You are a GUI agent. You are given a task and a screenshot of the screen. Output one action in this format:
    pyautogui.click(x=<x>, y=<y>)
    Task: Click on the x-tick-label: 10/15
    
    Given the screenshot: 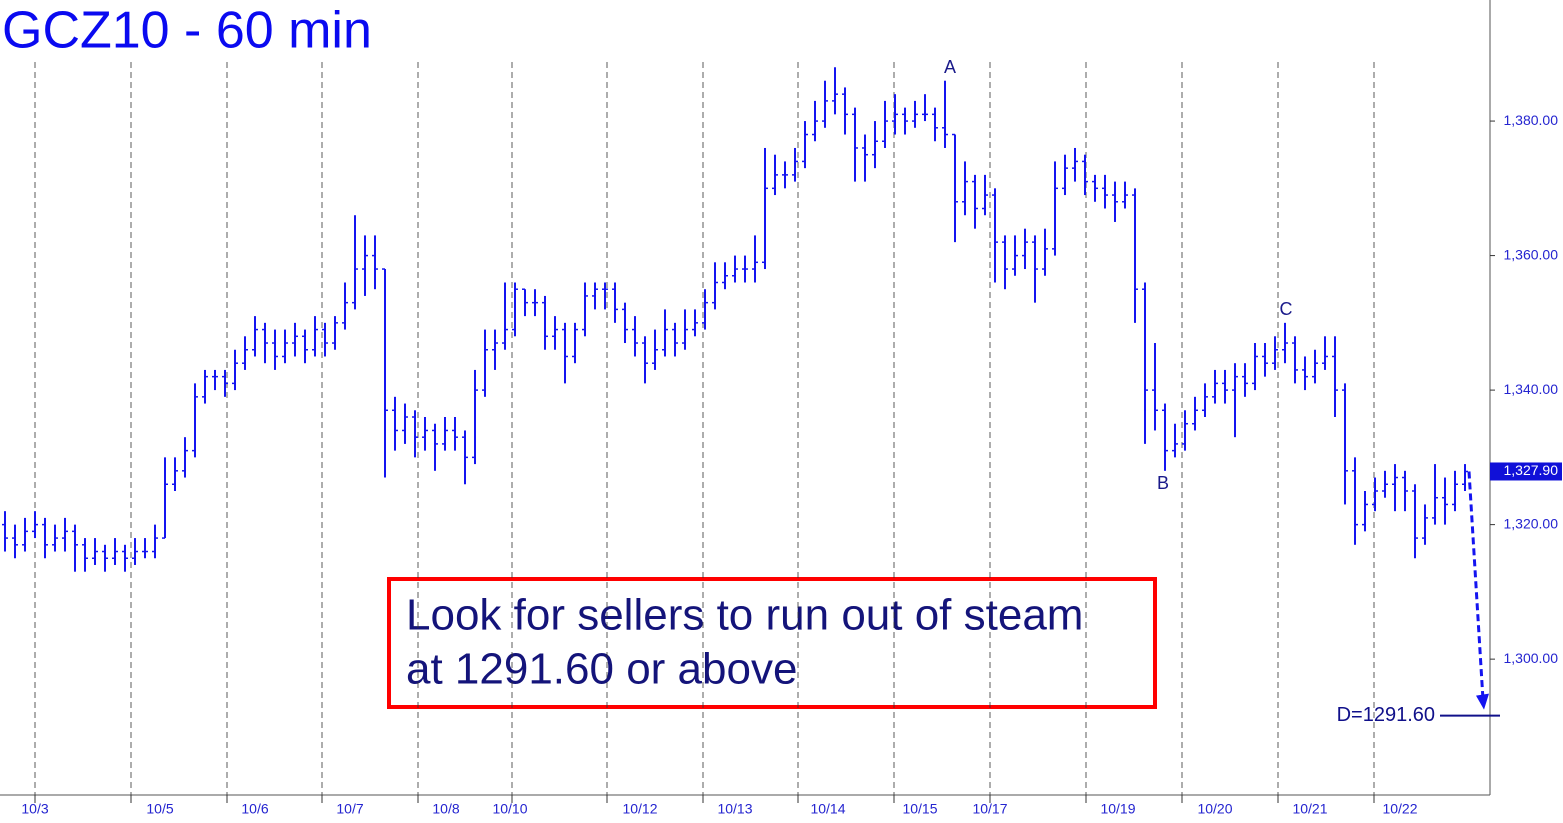 What is the action you would take?
    pyautogui.click(x=919, y=809)
    